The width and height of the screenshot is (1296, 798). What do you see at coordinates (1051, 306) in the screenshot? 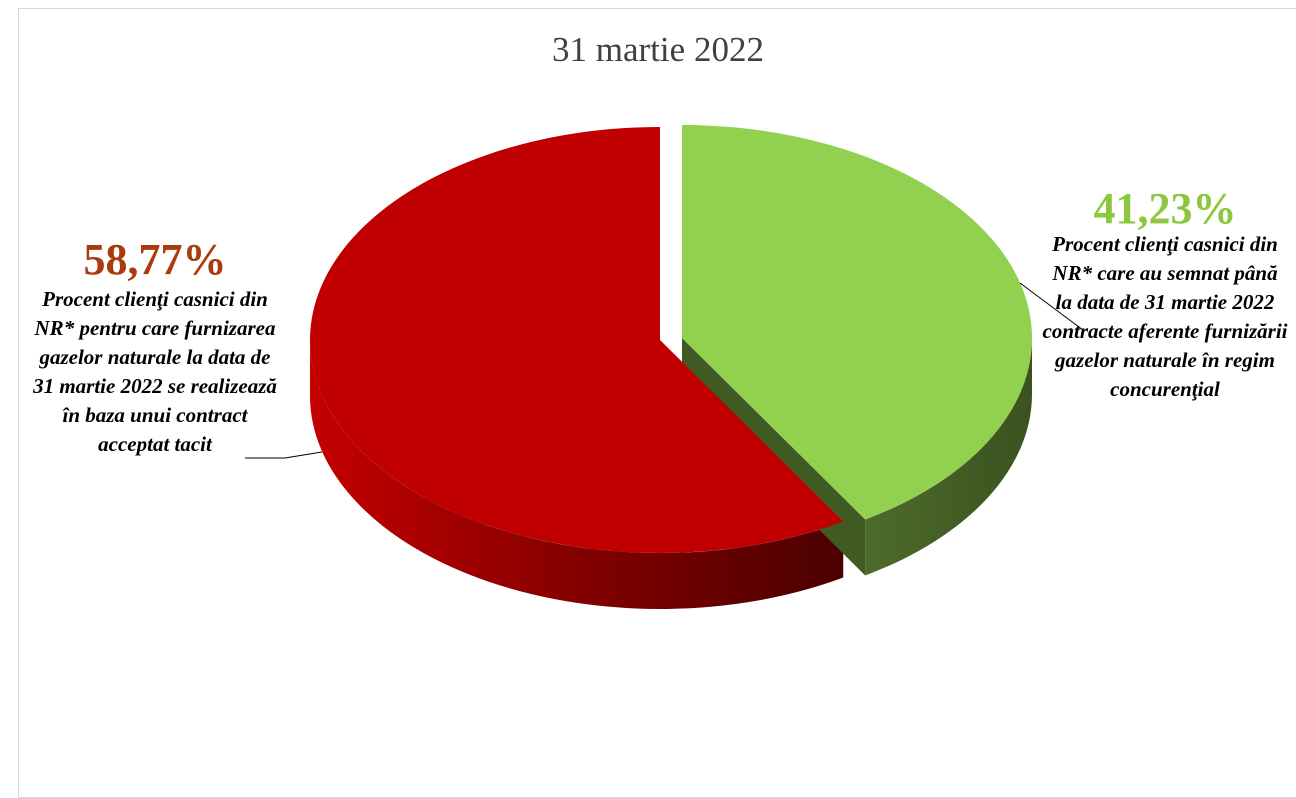
I see `green-leader-line` at bounding box center [1051, 306].